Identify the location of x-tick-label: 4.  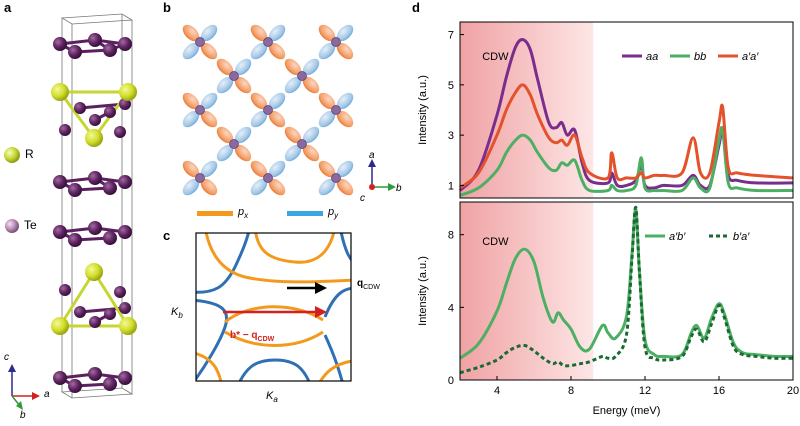
(497, 391).